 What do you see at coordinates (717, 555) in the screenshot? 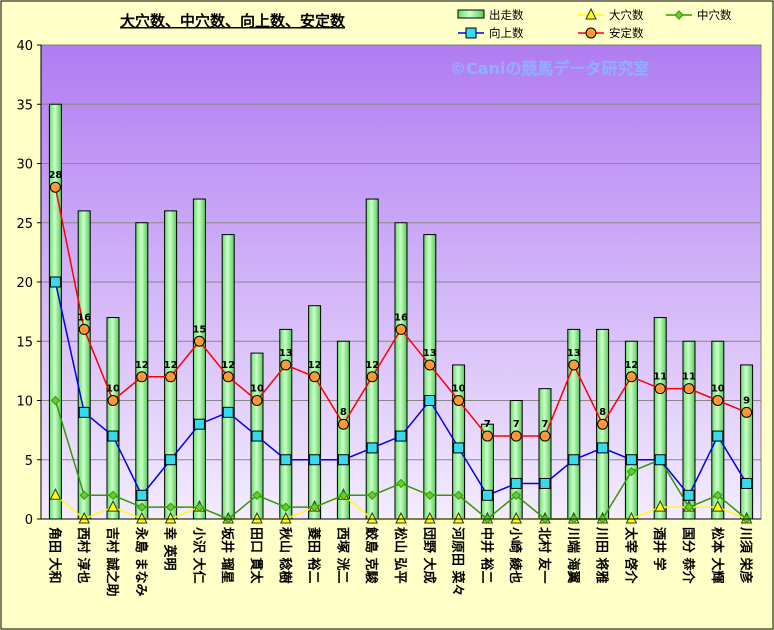
I see `x-tick-label: 松本 大輝` at bounding box center [717, 555].